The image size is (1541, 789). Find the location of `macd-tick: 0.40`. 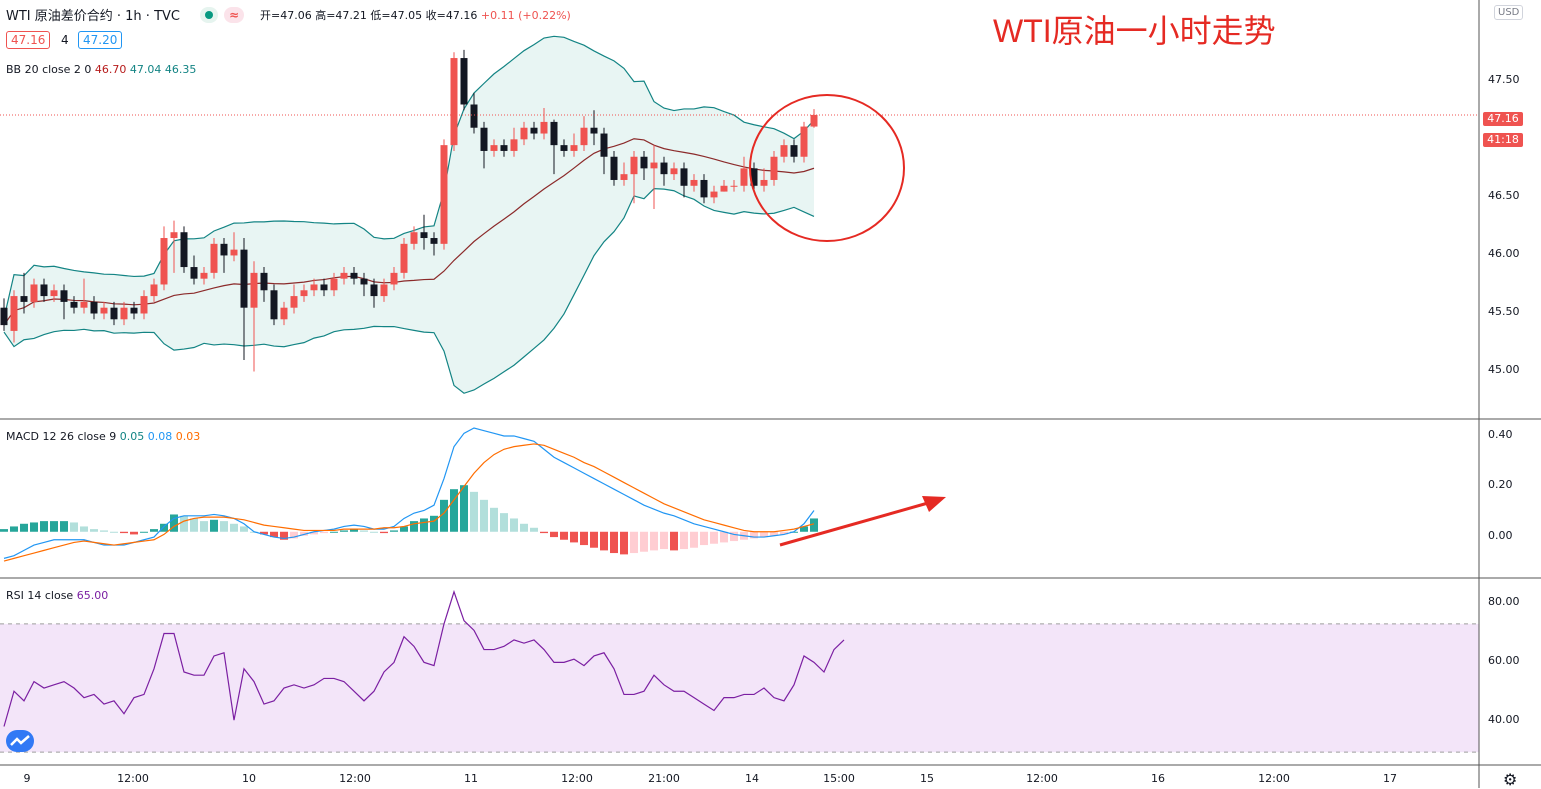

macd-tick: 0.40 is located at coordinates (1500, 434).